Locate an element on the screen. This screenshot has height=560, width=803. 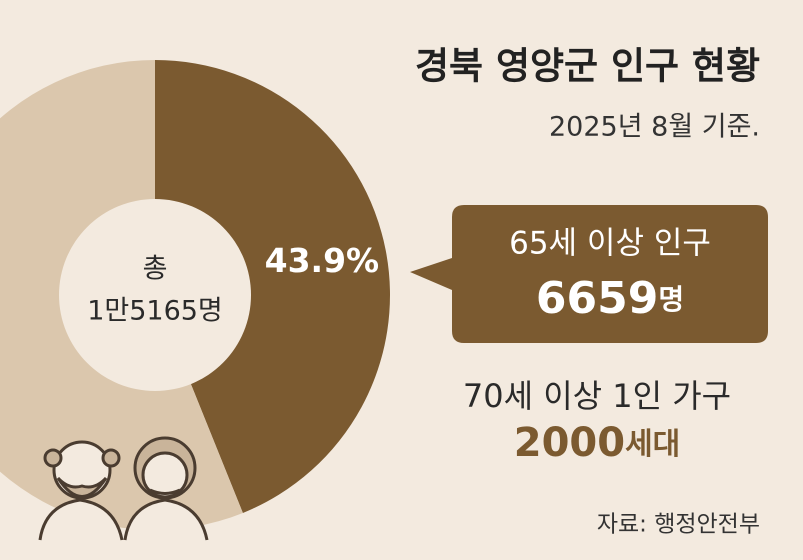
woman-mouth is located at coordinates (165, 491).